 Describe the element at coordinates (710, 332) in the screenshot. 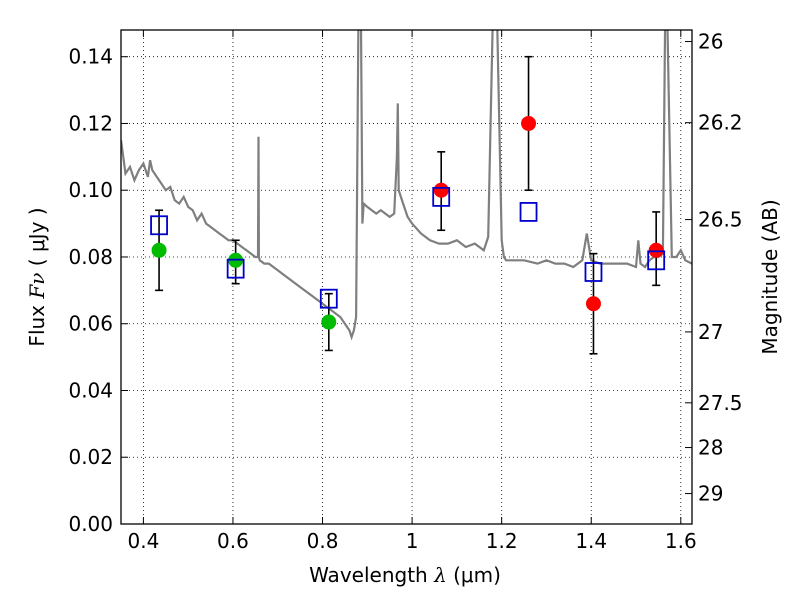

I see `y2-tick-label: 27` at that location.